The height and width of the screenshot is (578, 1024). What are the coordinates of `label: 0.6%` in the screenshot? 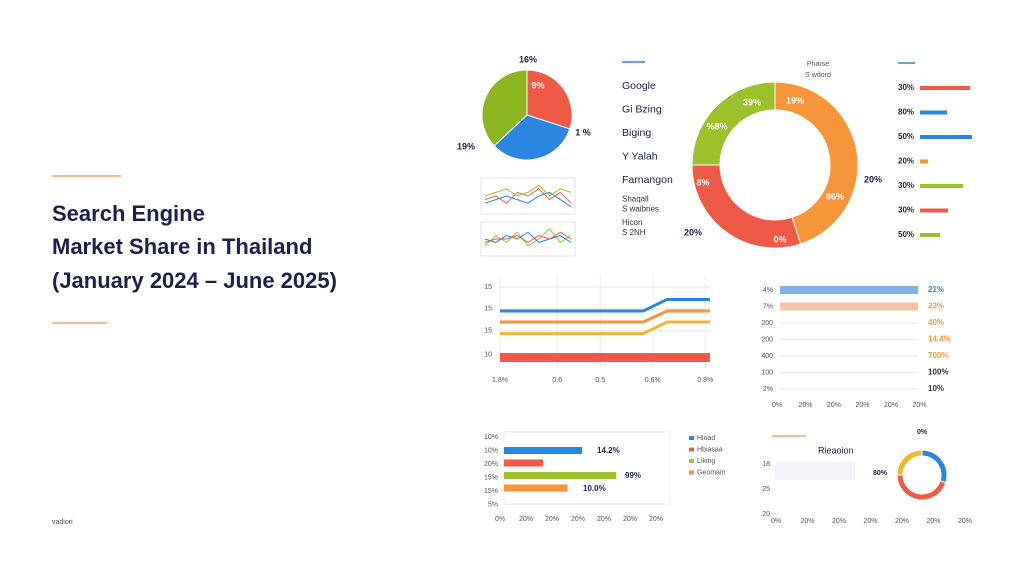 It's located at (653, 380).